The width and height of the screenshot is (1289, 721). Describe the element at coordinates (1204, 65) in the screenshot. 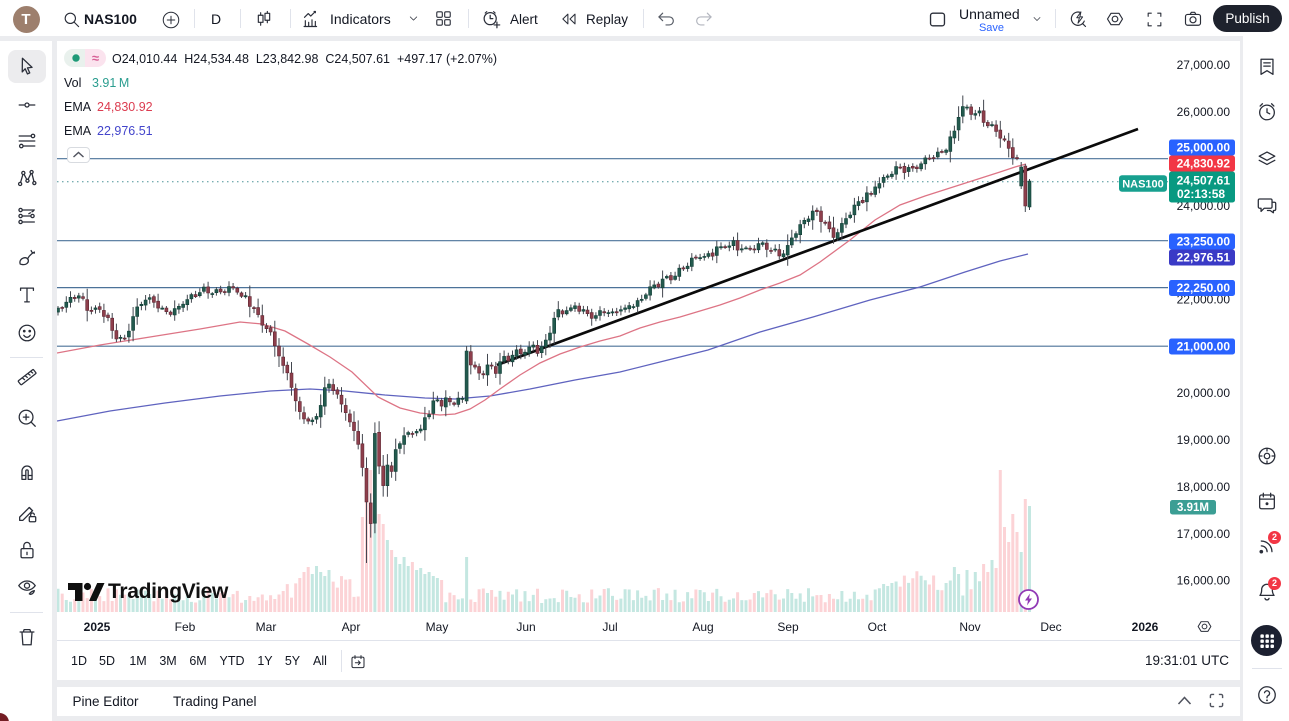

I see `svg-text: 27,000.00` at that location.